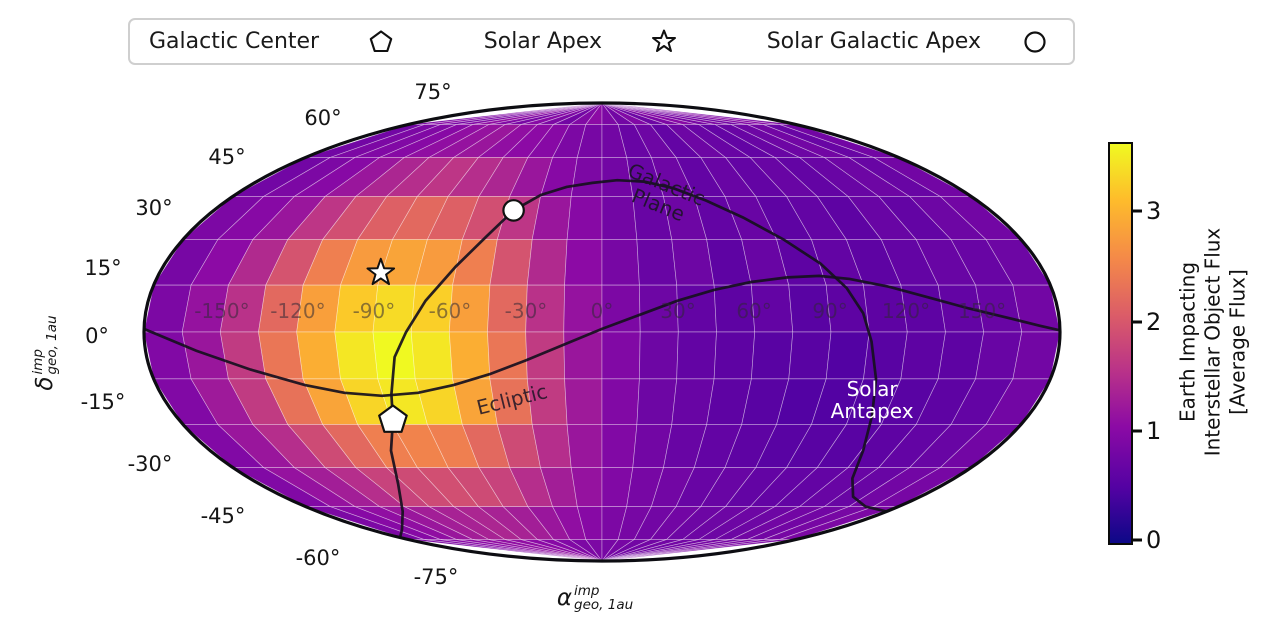 This screenshot has width=1280, height=643. What do you see at coordinates (318, 558) in the screenshot?
I see `dec-tick-label: -60°` at bounding box center [318, 558].